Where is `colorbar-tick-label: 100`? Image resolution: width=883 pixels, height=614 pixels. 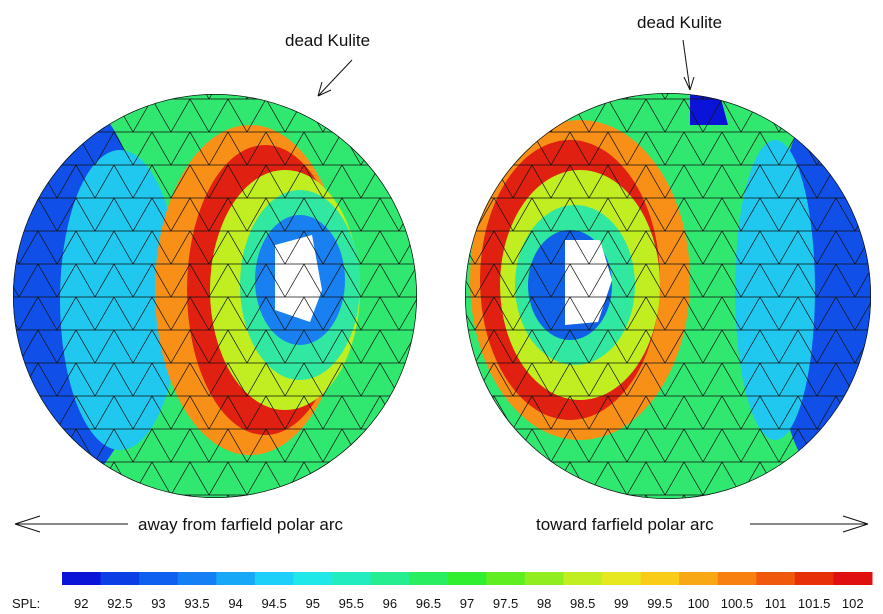
colorbar-tick-label: 100 is located at coordinates (699, 603).